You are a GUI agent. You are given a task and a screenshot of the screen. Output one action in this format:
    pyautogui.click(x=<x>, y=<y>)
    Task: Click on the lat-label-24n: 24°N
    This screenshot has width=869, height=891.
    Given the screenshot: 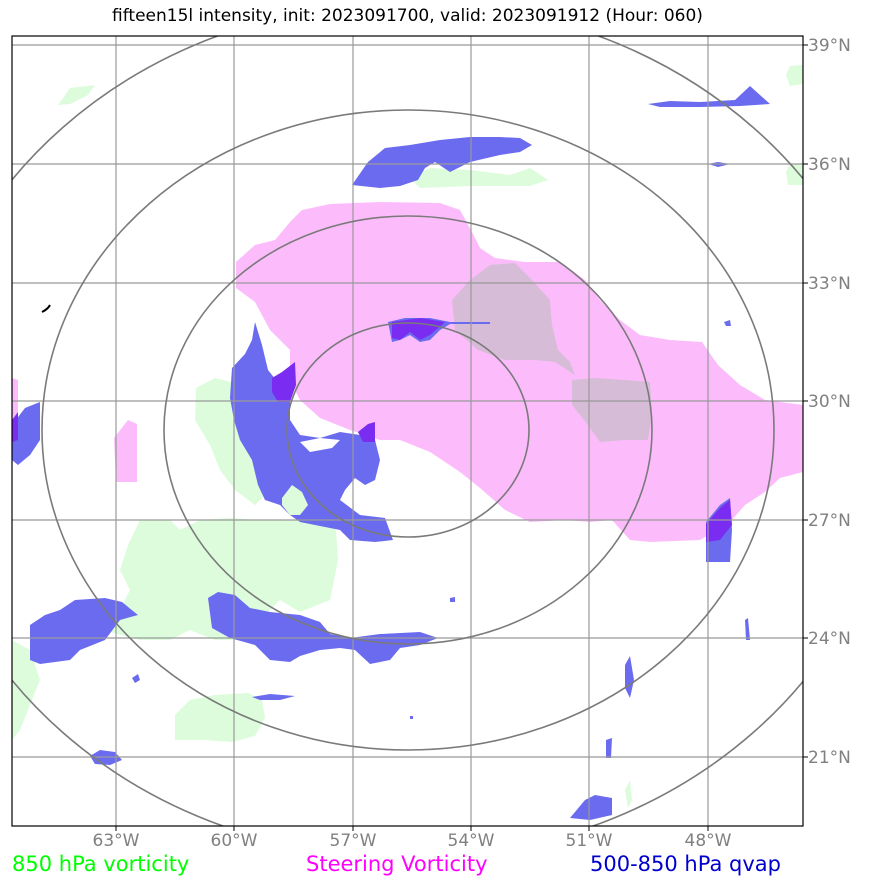 What is the action you would take?
    pyautogui.click(x=829, y=639)
    